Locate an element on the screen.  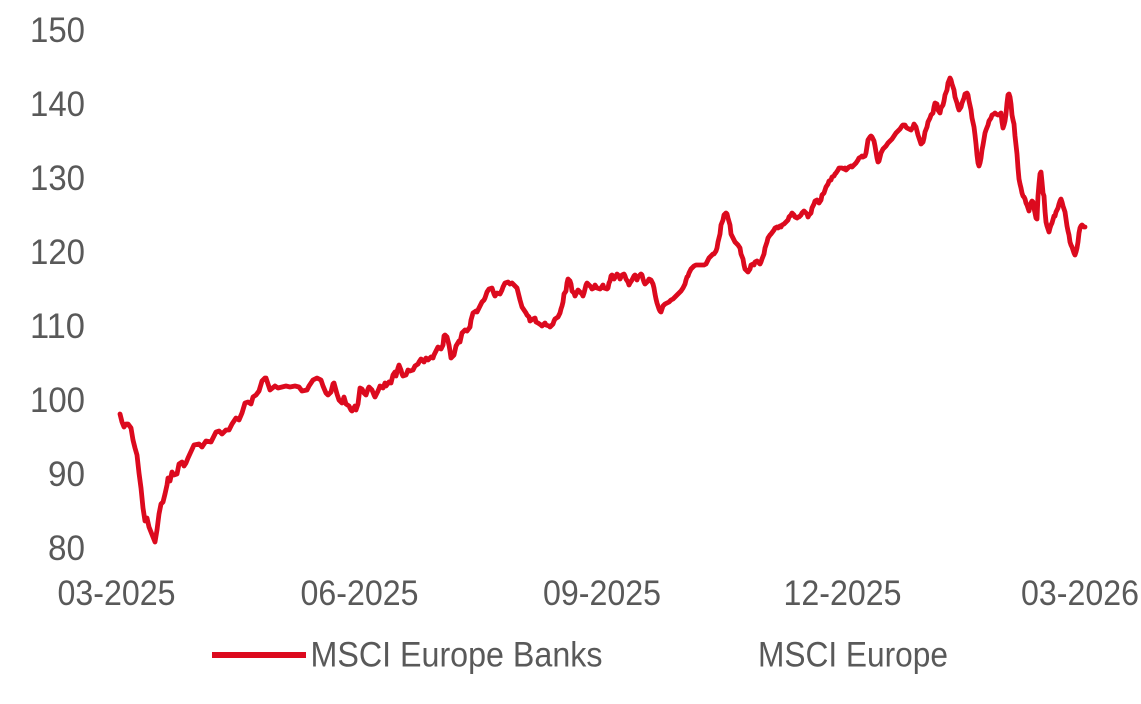
svg-text: 03-2025 is located at coordinates (117, 593).